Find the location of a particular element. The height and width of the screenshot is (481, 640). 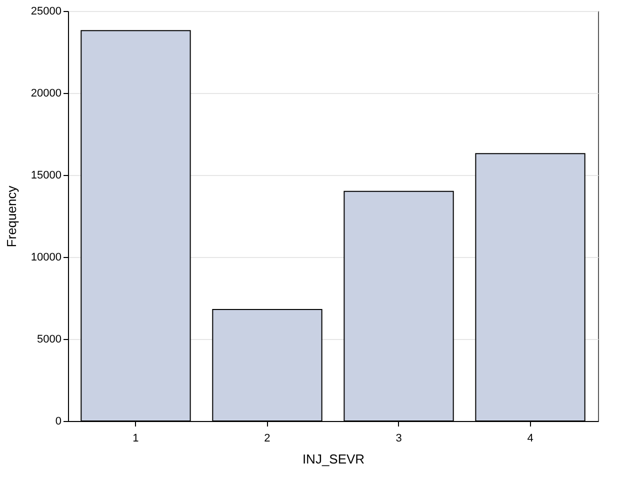

y-tick-label: 10000 is located at coordinates (46, 258).